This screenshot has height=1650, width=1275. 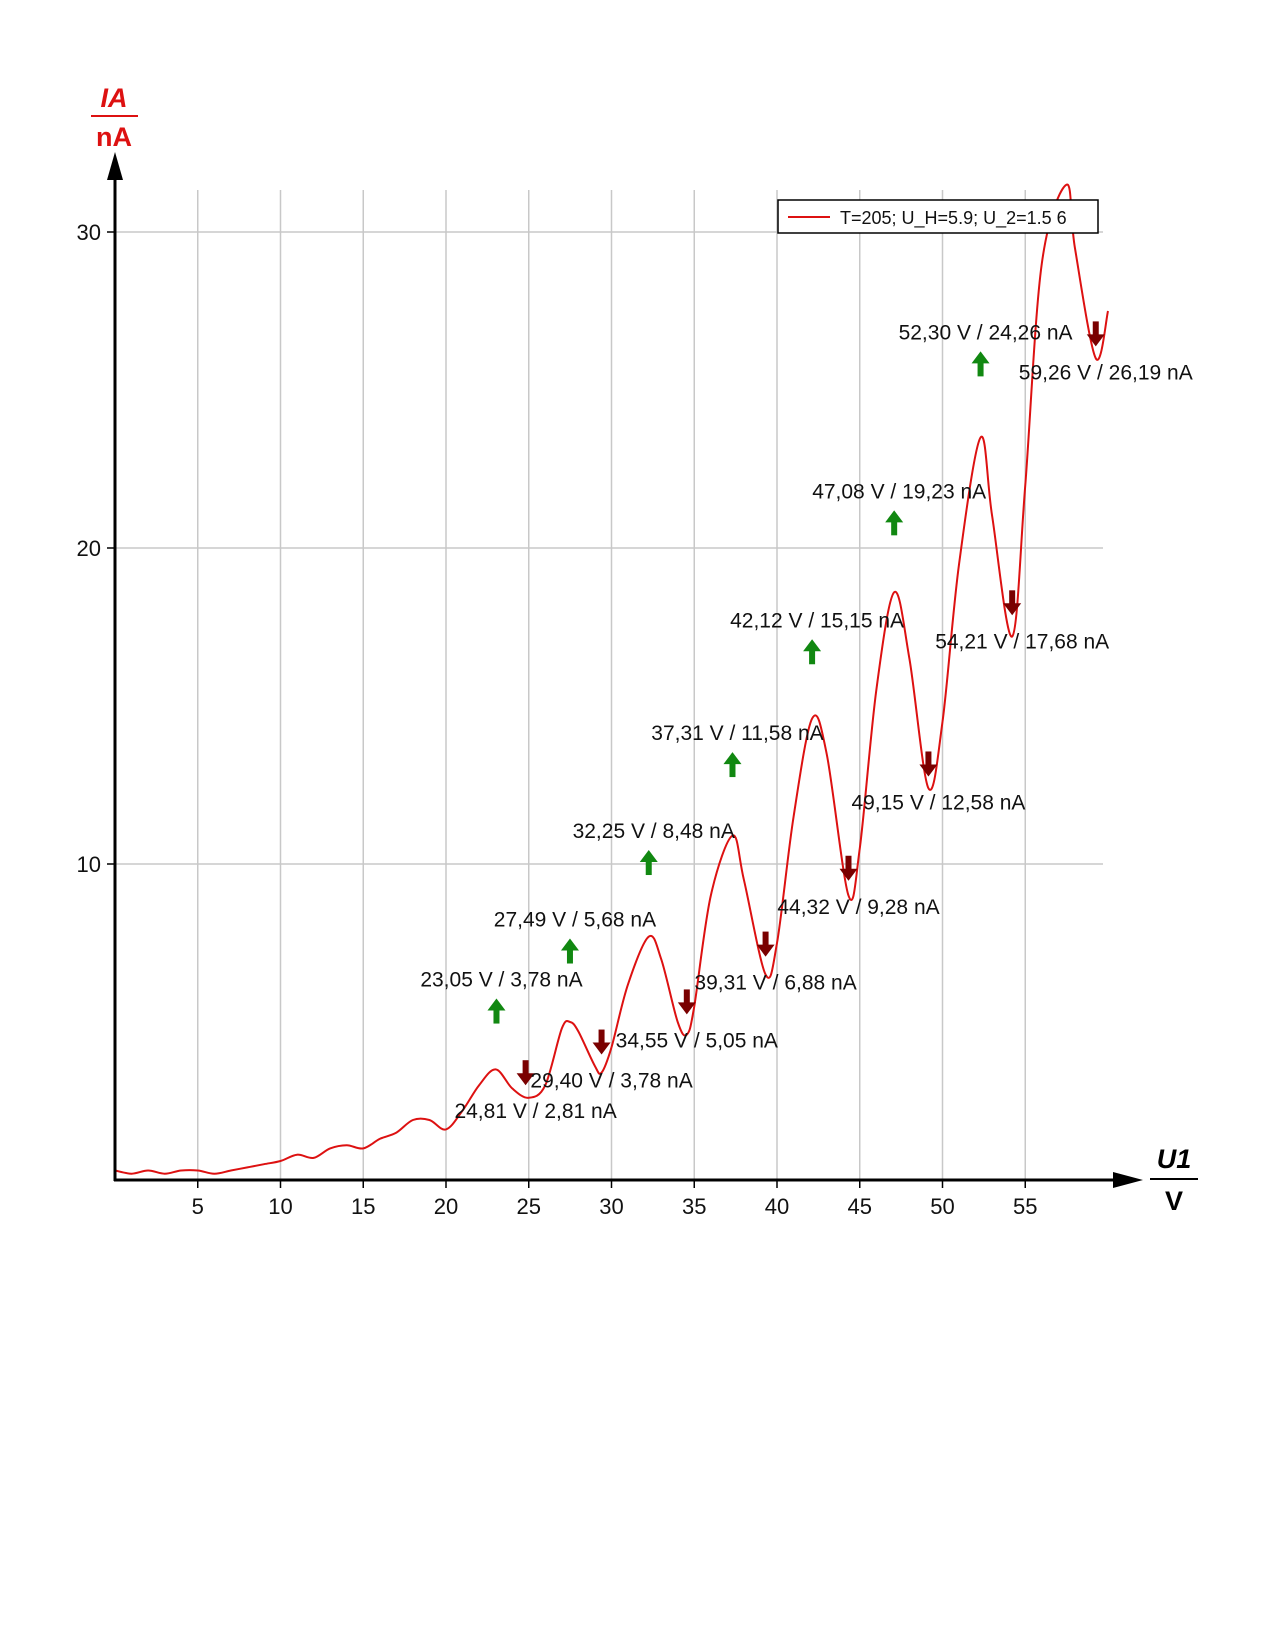 What do you see at coordinates (280, 1206) in the screenshot?
I see `x-tick-label: 10` at bounding box center [280, 1206].